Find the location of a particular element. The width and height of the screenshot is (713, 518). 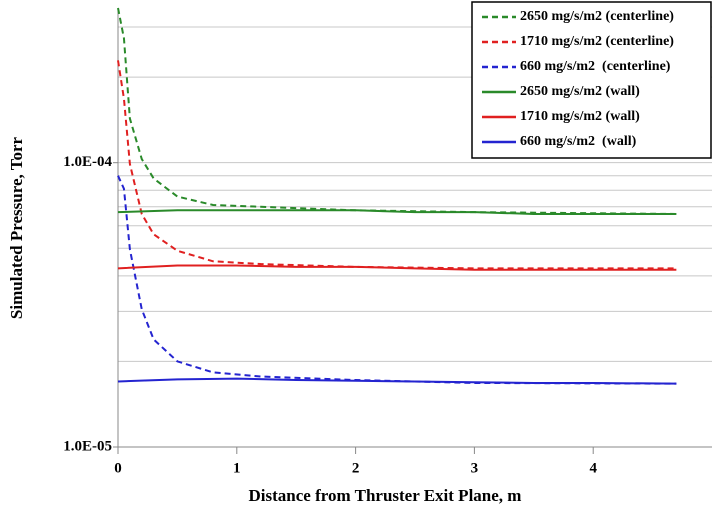

legend-box is located at coordinates (591, 80).